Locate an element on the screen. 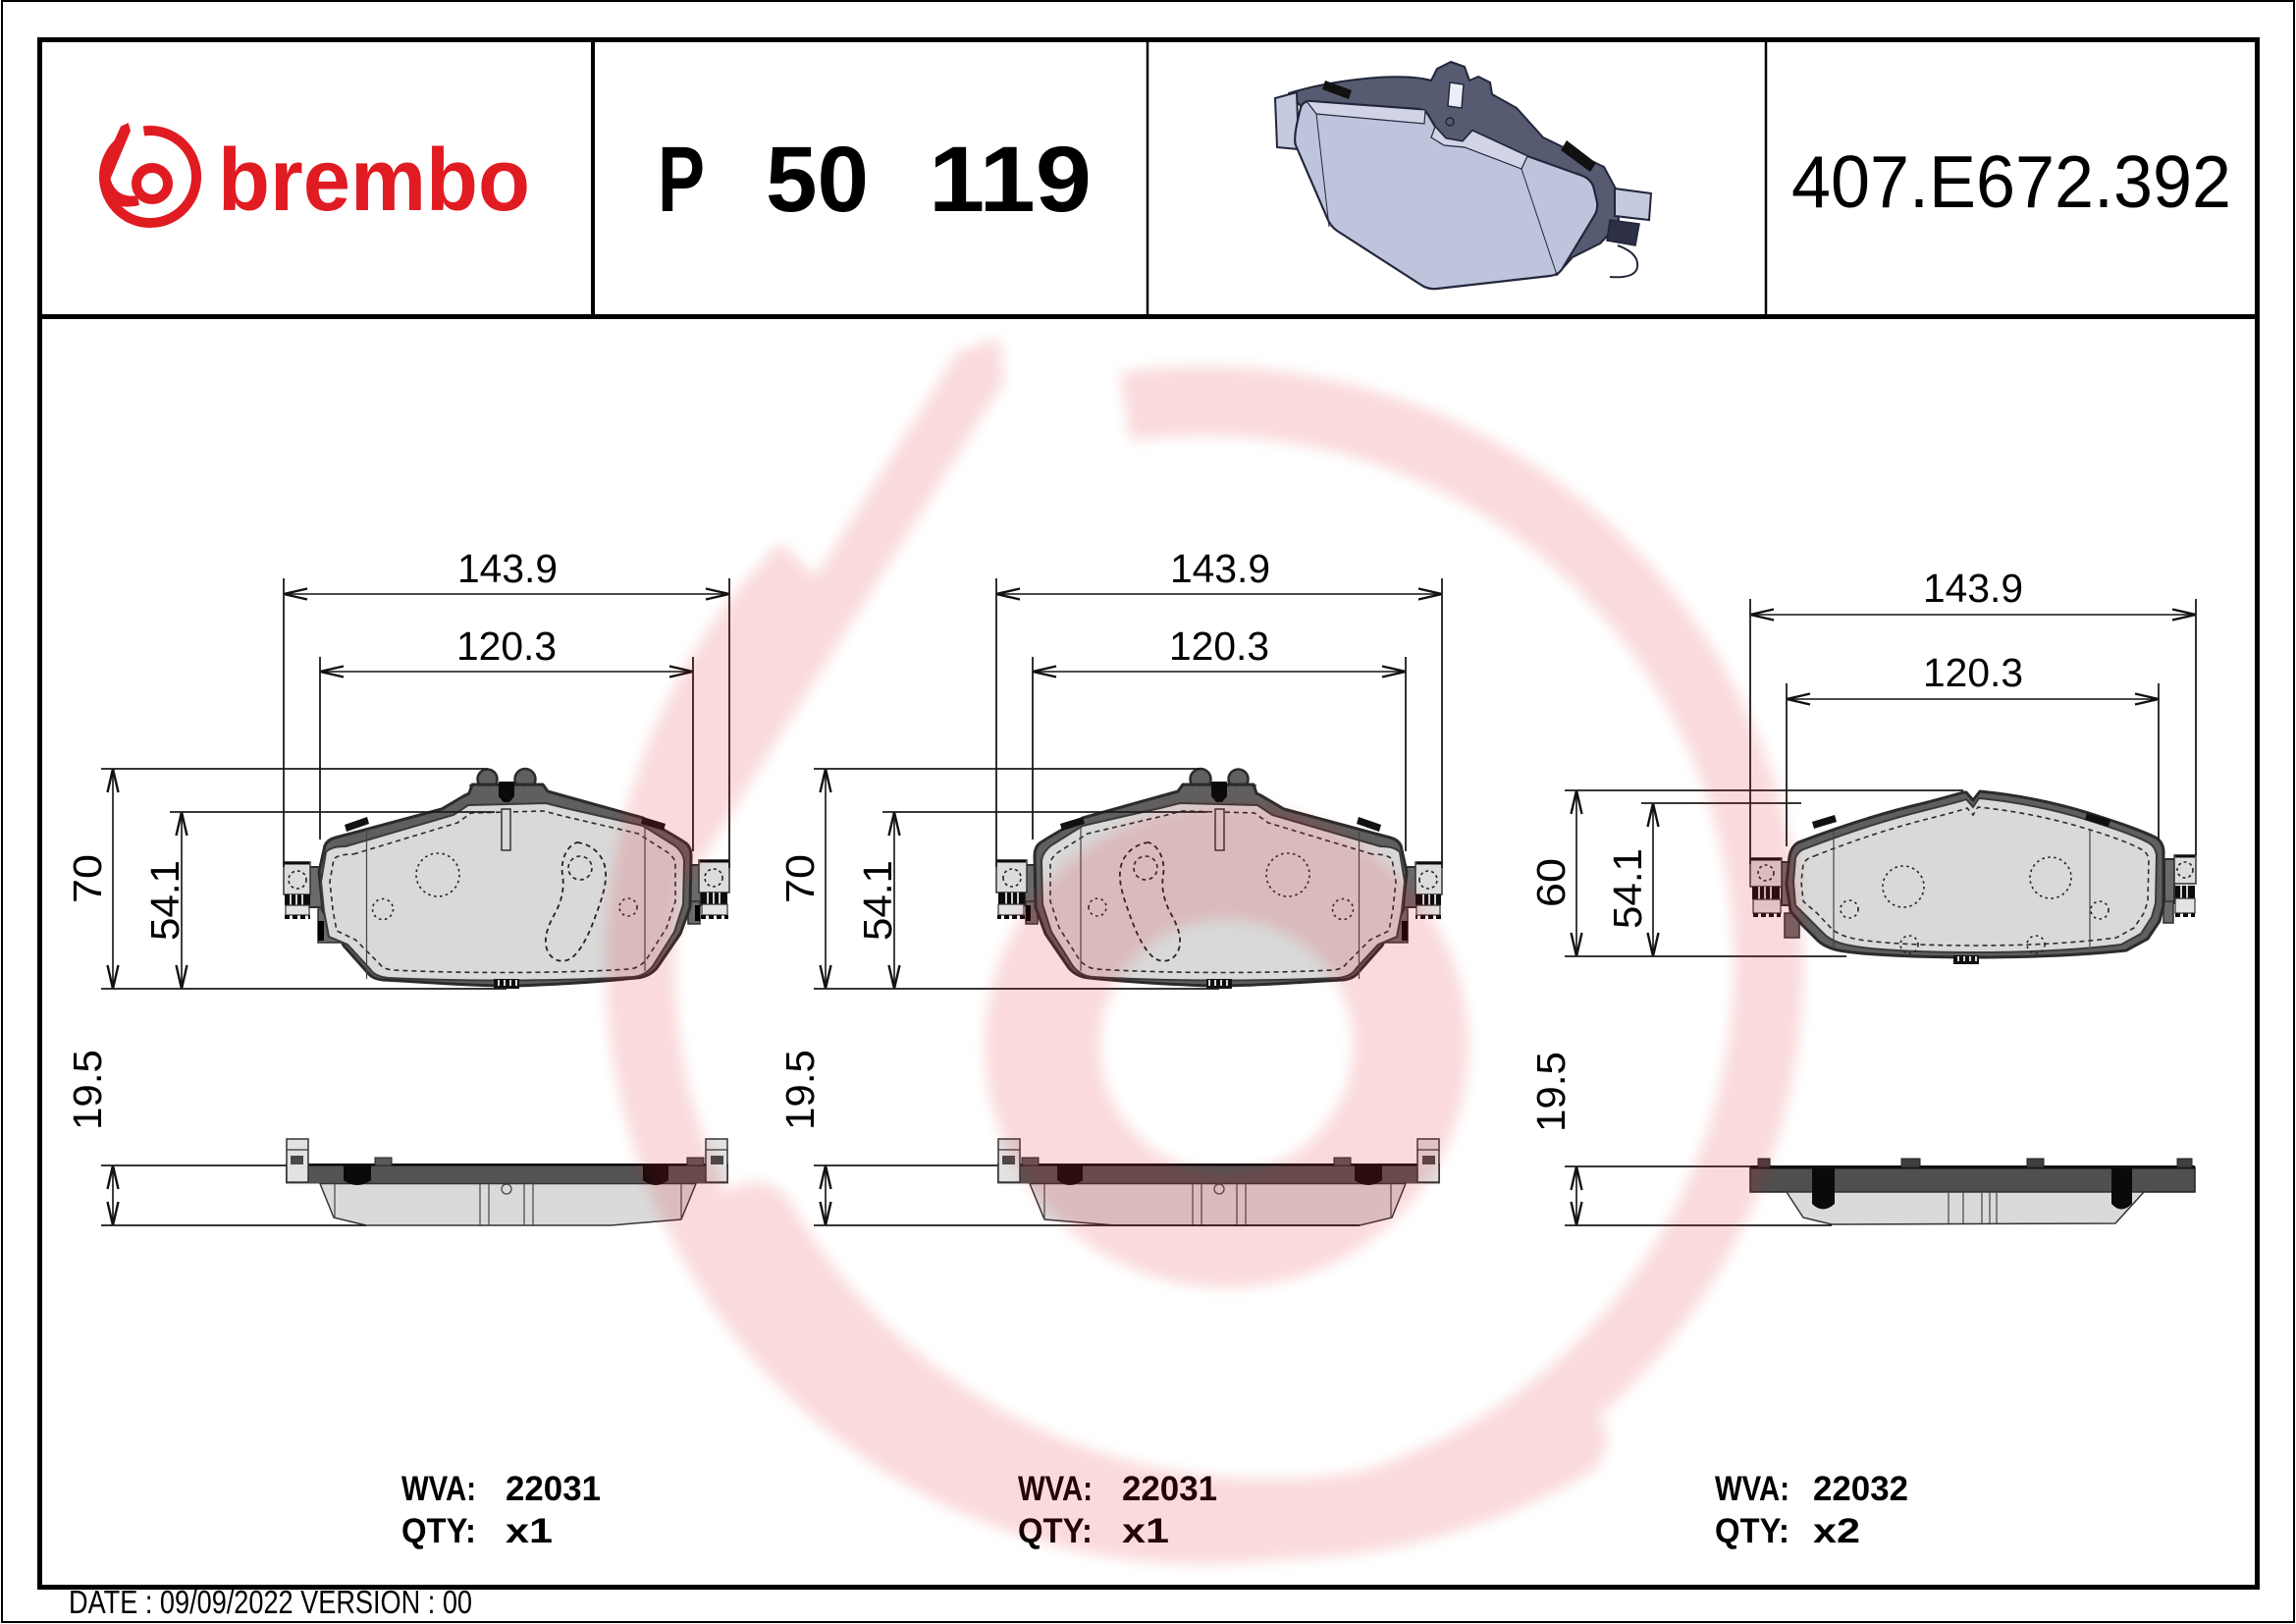 This screenshot has height=1624, width=2296. svg-text: 50 is located at coordinates (817, 180).